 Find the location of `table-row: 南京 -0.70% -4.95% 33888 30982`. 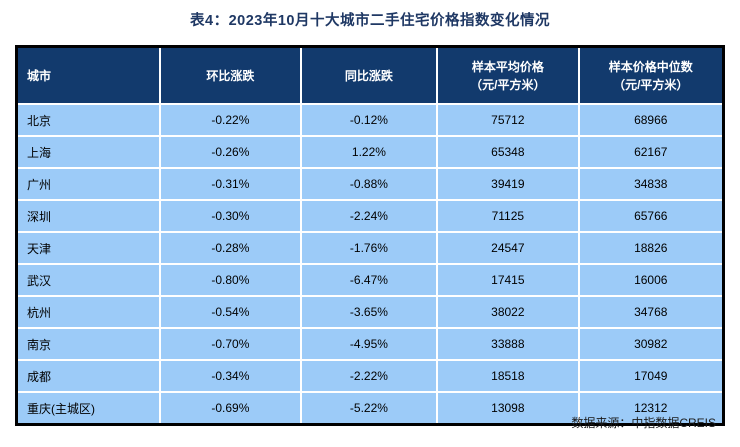

table-row: 南京 -0.70% -4.95% 33888 30982 is located at coordinates (370, 344).